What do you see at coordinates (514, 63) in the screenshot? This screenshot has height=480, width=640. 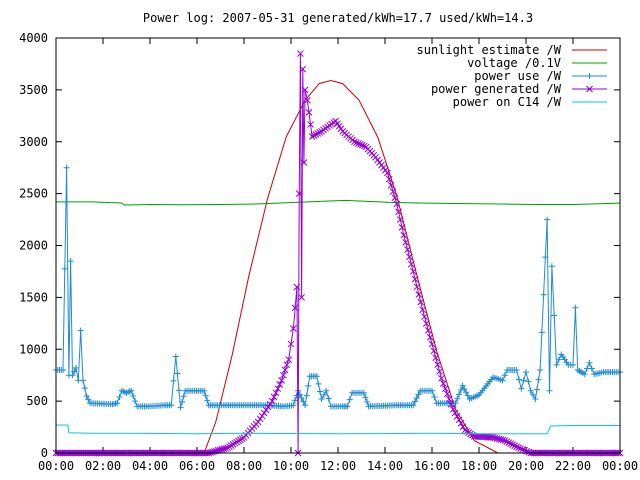 I see `legend-label: voltage /0.1V` at bounding box center [514, 63].